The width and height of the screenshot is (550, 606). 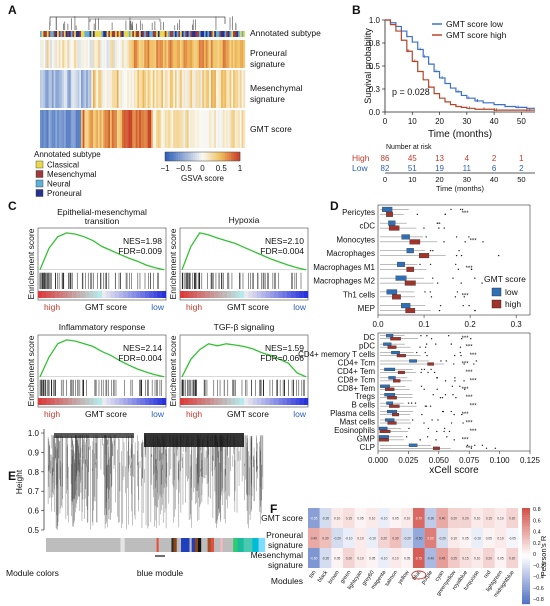 What do you see at coordinates (505, 279) in the screenshot?
I see `legend-title: GMT score` at bounding box center [505, 279].